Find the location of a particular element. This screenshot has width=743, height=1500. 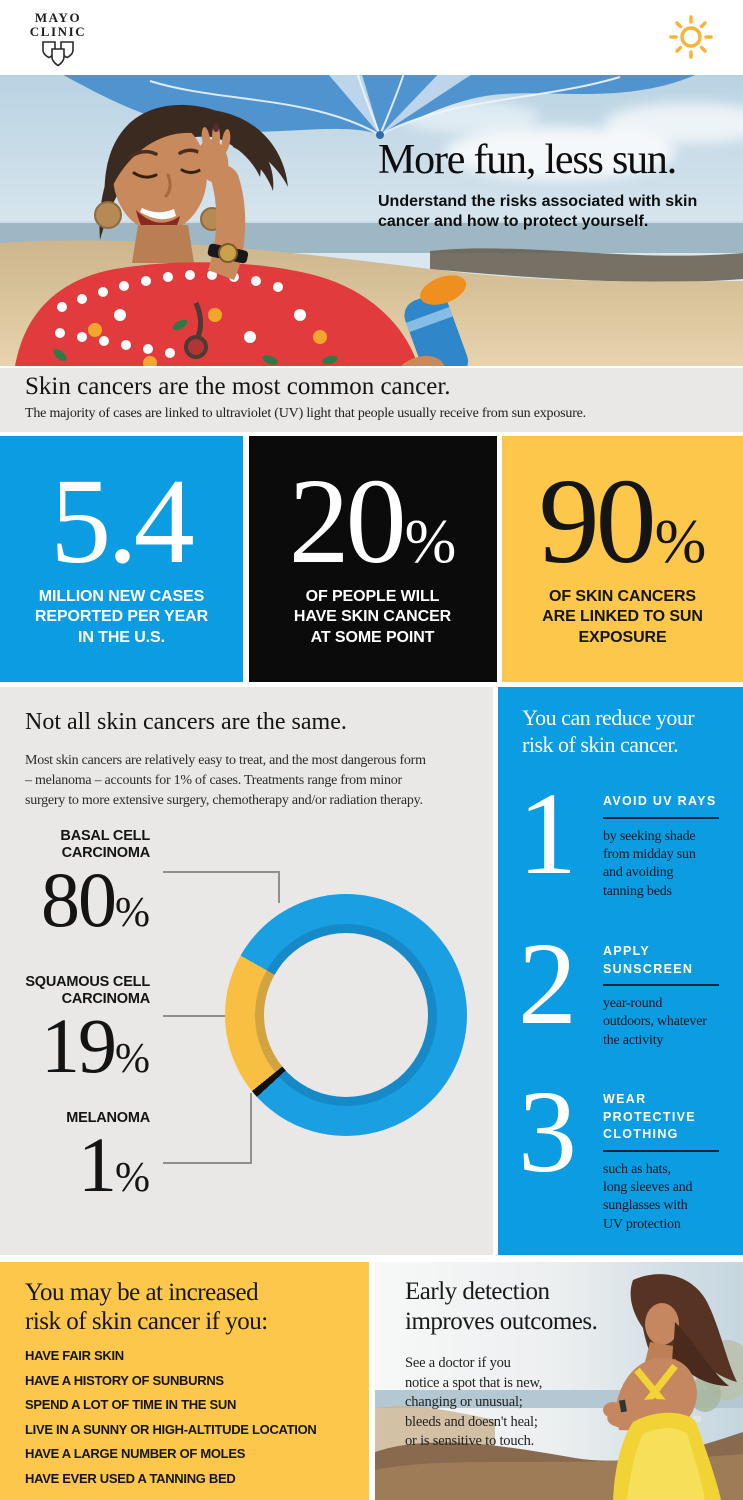

stat-value: 90% is located at coordinates (622, 521).